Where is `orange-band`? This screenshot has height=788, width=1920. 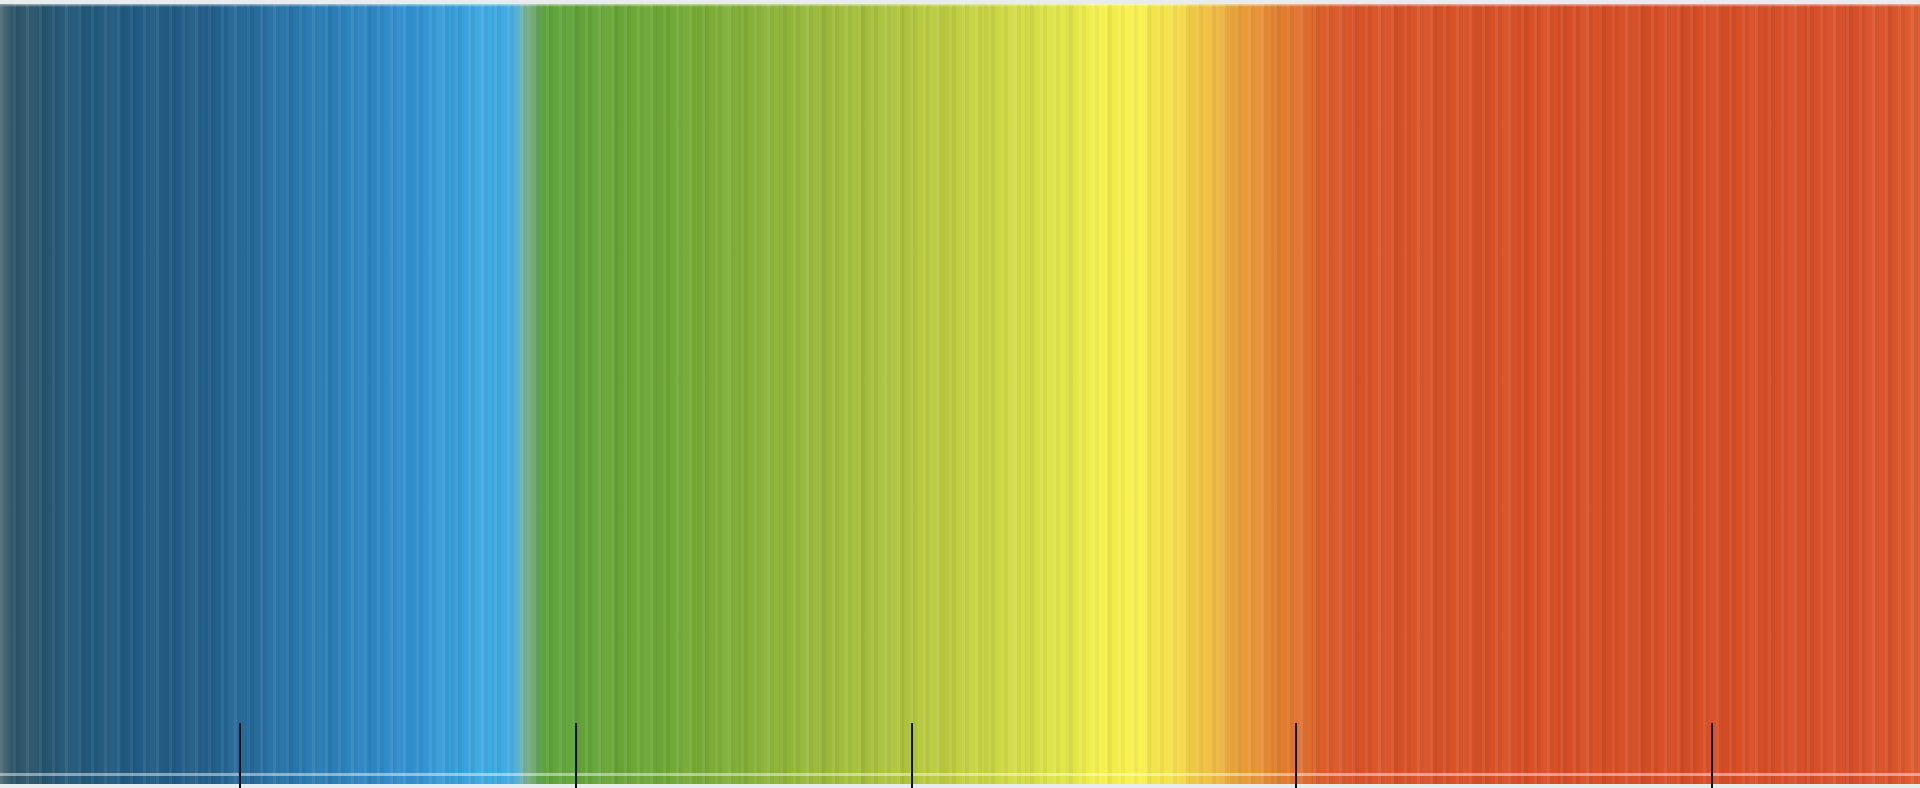 orange-band is located at coordinates (1255, 394).